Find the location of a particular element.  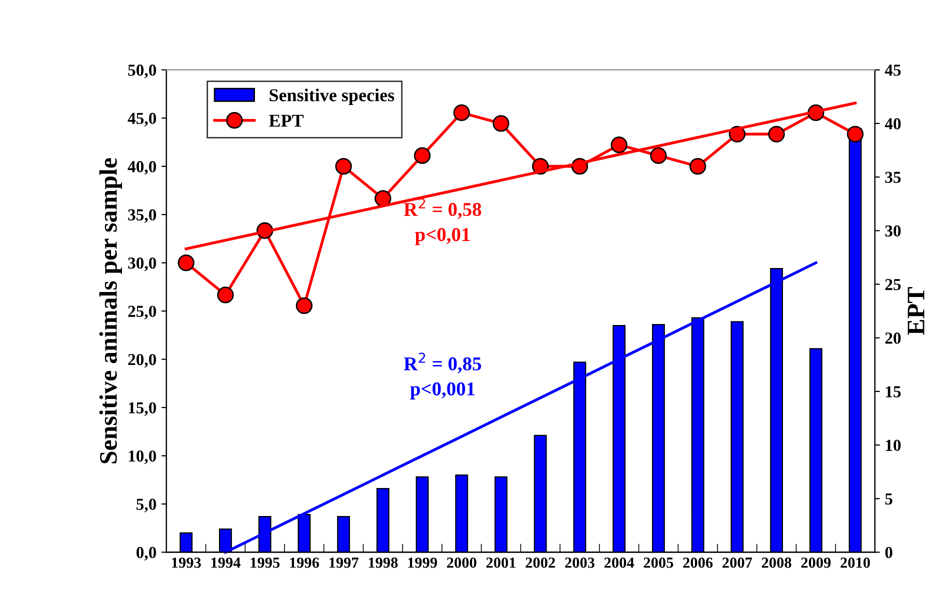

y-tick-label: 45,0 is located at coordinates (142, 119).